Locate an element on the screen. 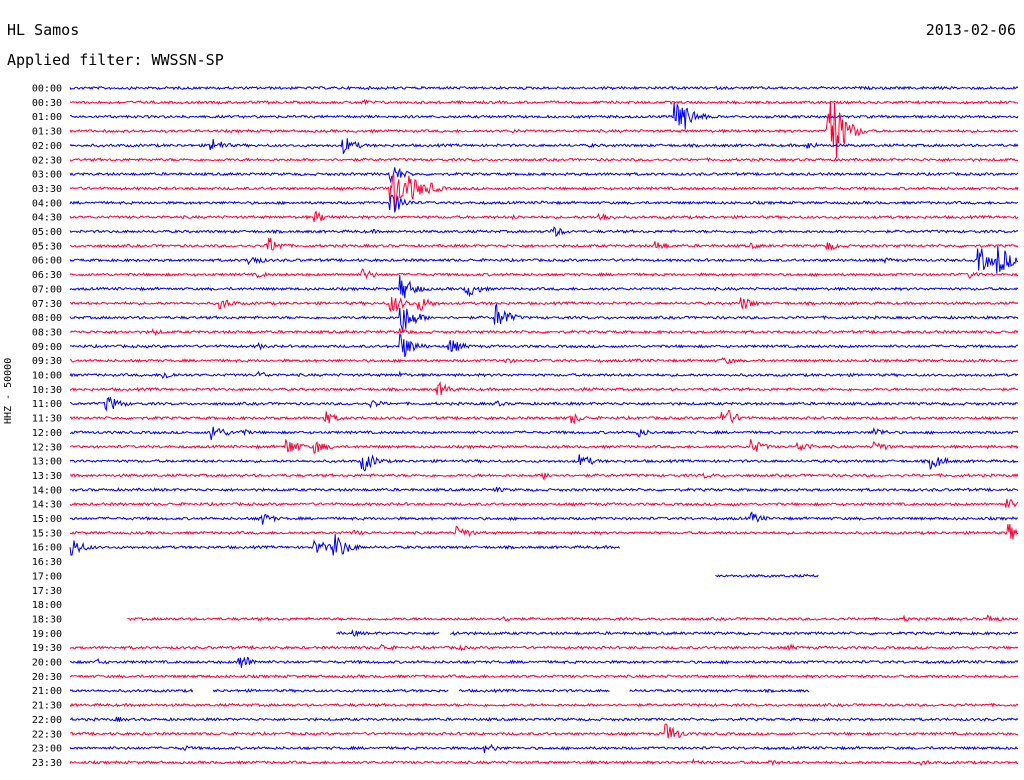 This screenshot has width=1024, height=780. time-tick-label: 00:00 is located at coordinates (47, 89).